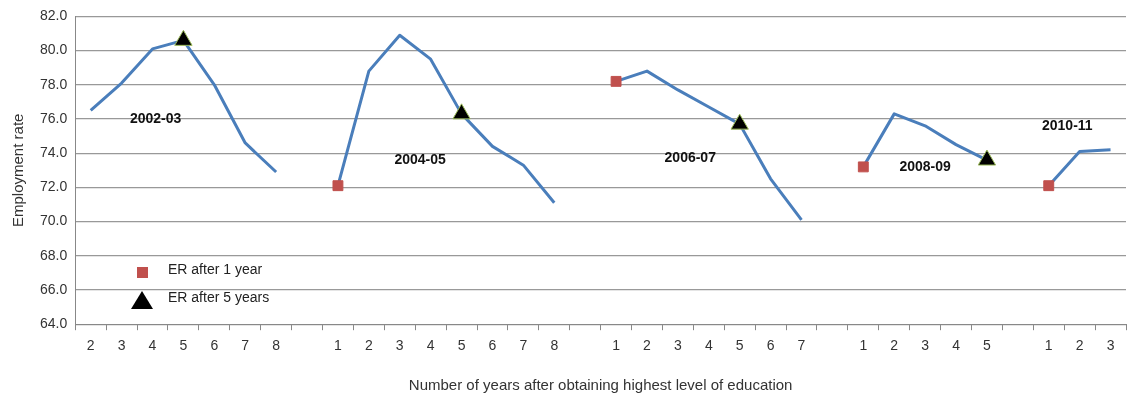  Describe the element at coordinates (420, 158) in the screenshot. I see `annotation: 2004-05` at that location.